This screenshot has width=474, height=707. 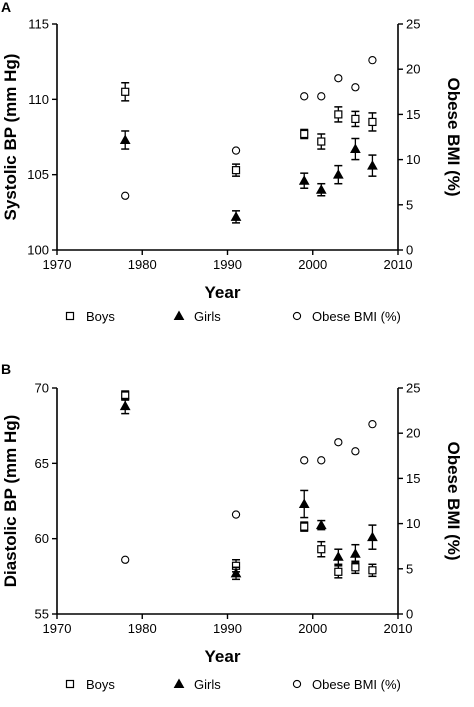 What do you see at coordinates (38, 99) in the screenshot?
I see `y-tick-label: 110` at bounding box center [38, 99].